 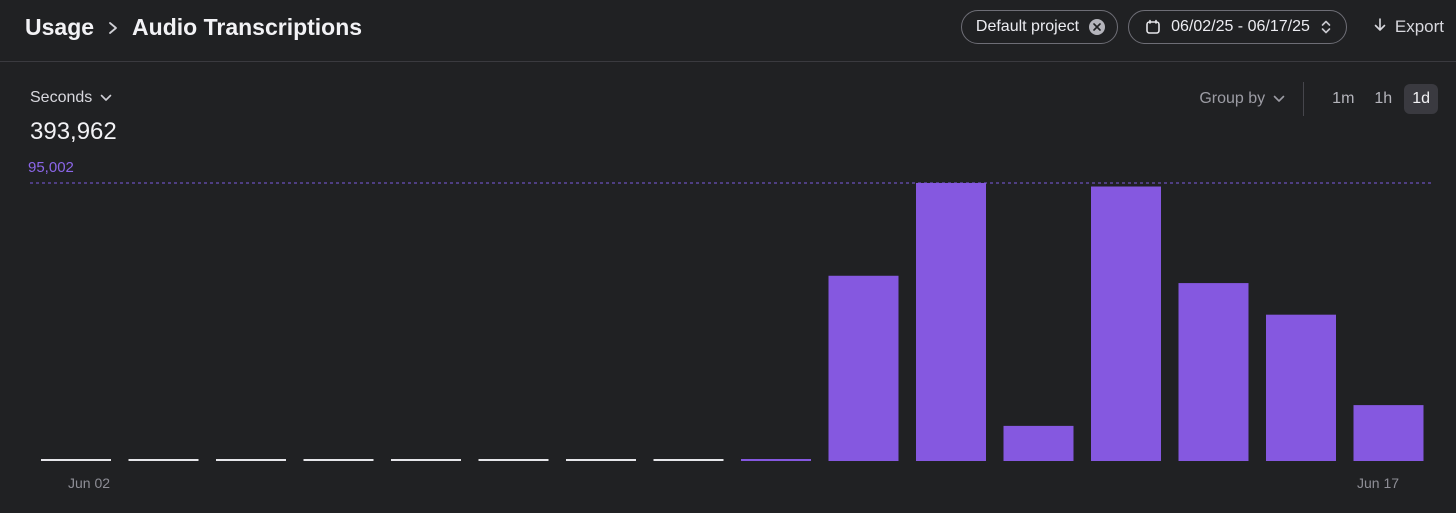 What do you see at coordinates (1421, 99) in the screenshot?
I see `granularity-1d: 1d` at bounding box center [1421, 99].